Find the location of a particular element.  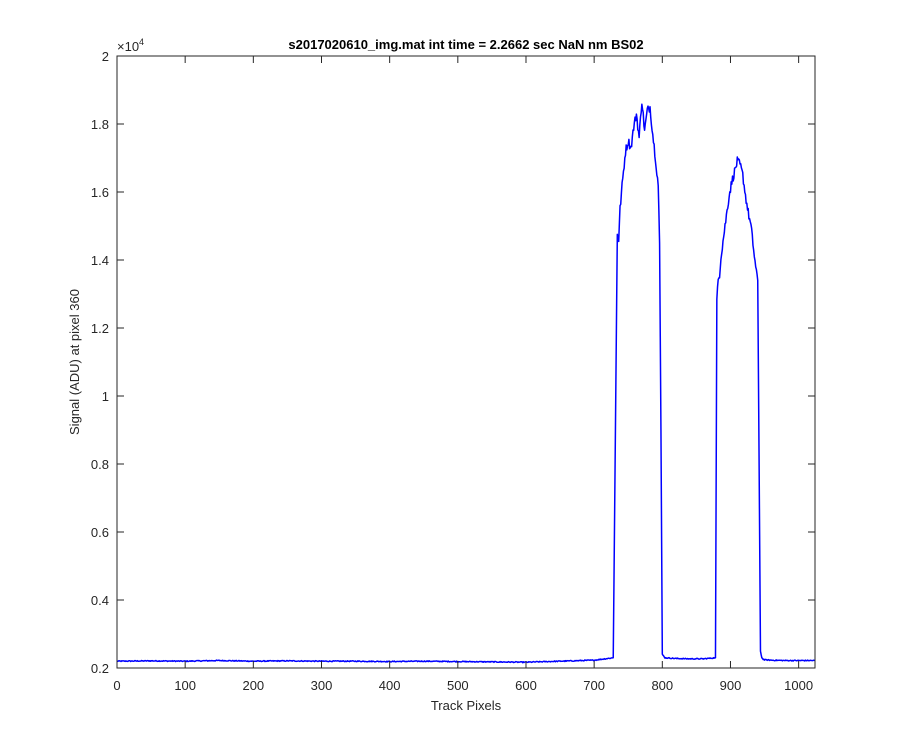

y-tick-label: 0.2 is located at coordinates (100, 668).